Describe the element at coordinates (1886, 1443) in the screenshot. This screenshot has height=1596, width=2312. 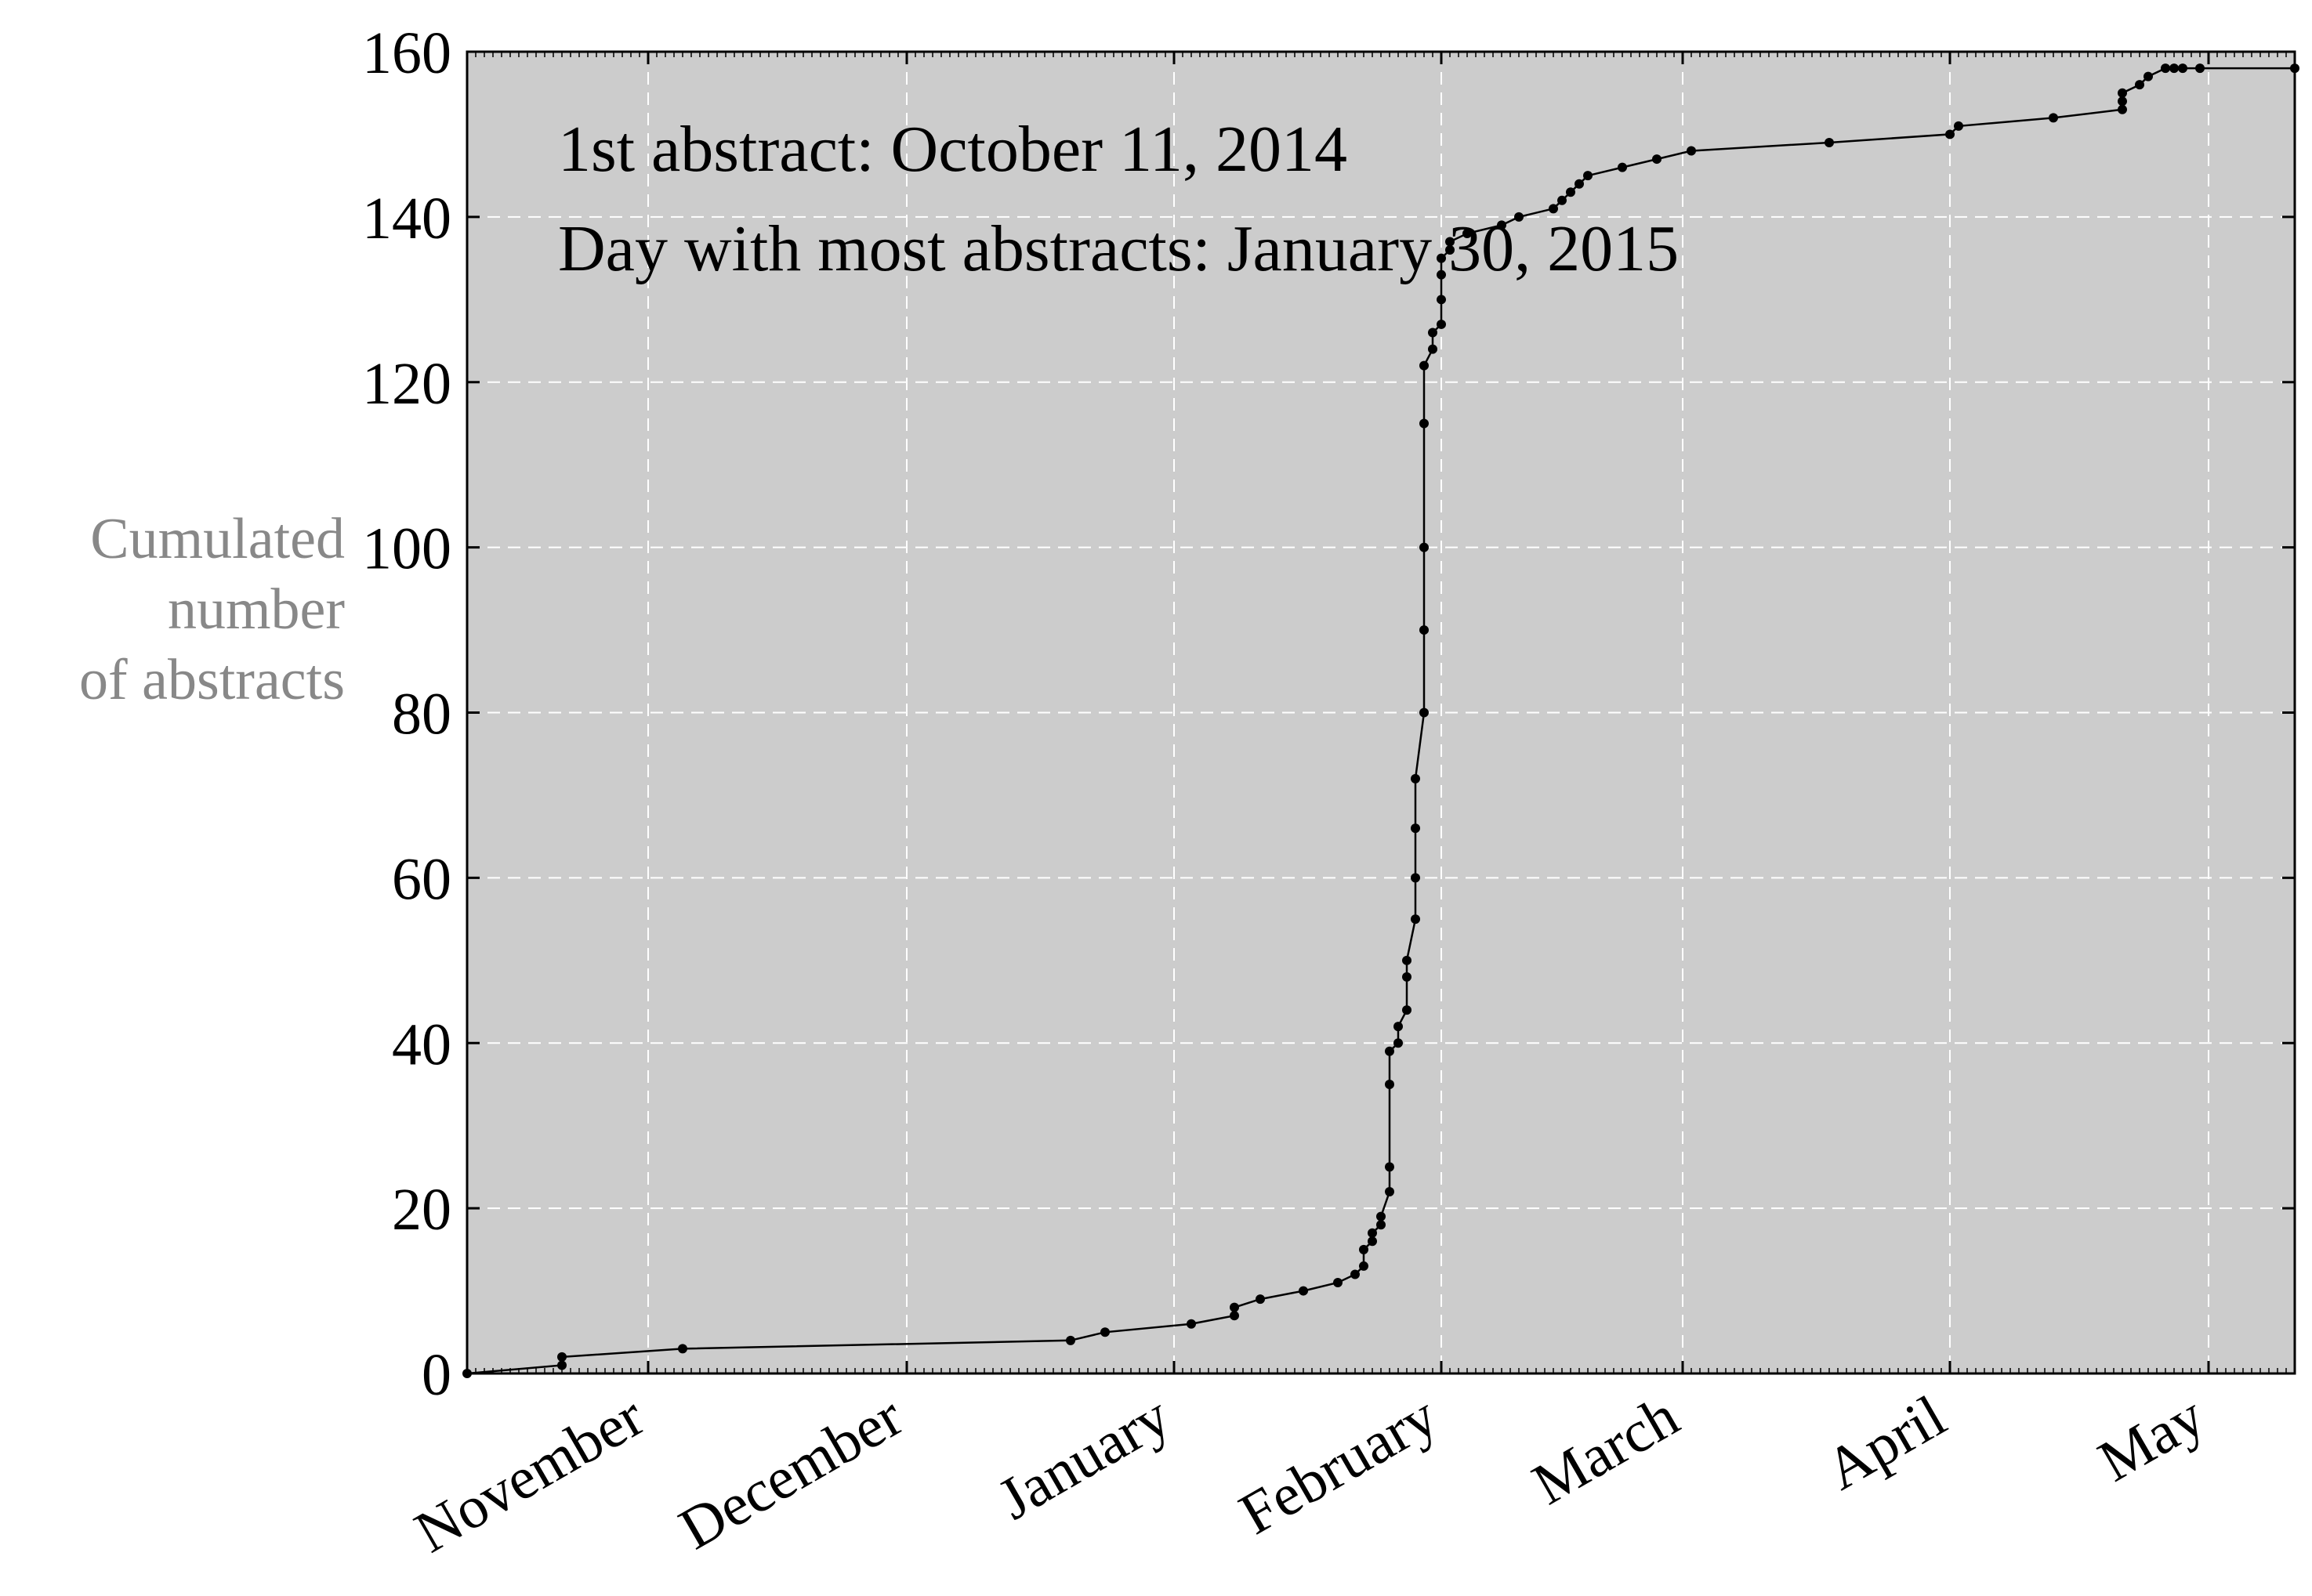
I see `x-tick-label: April` at that location.